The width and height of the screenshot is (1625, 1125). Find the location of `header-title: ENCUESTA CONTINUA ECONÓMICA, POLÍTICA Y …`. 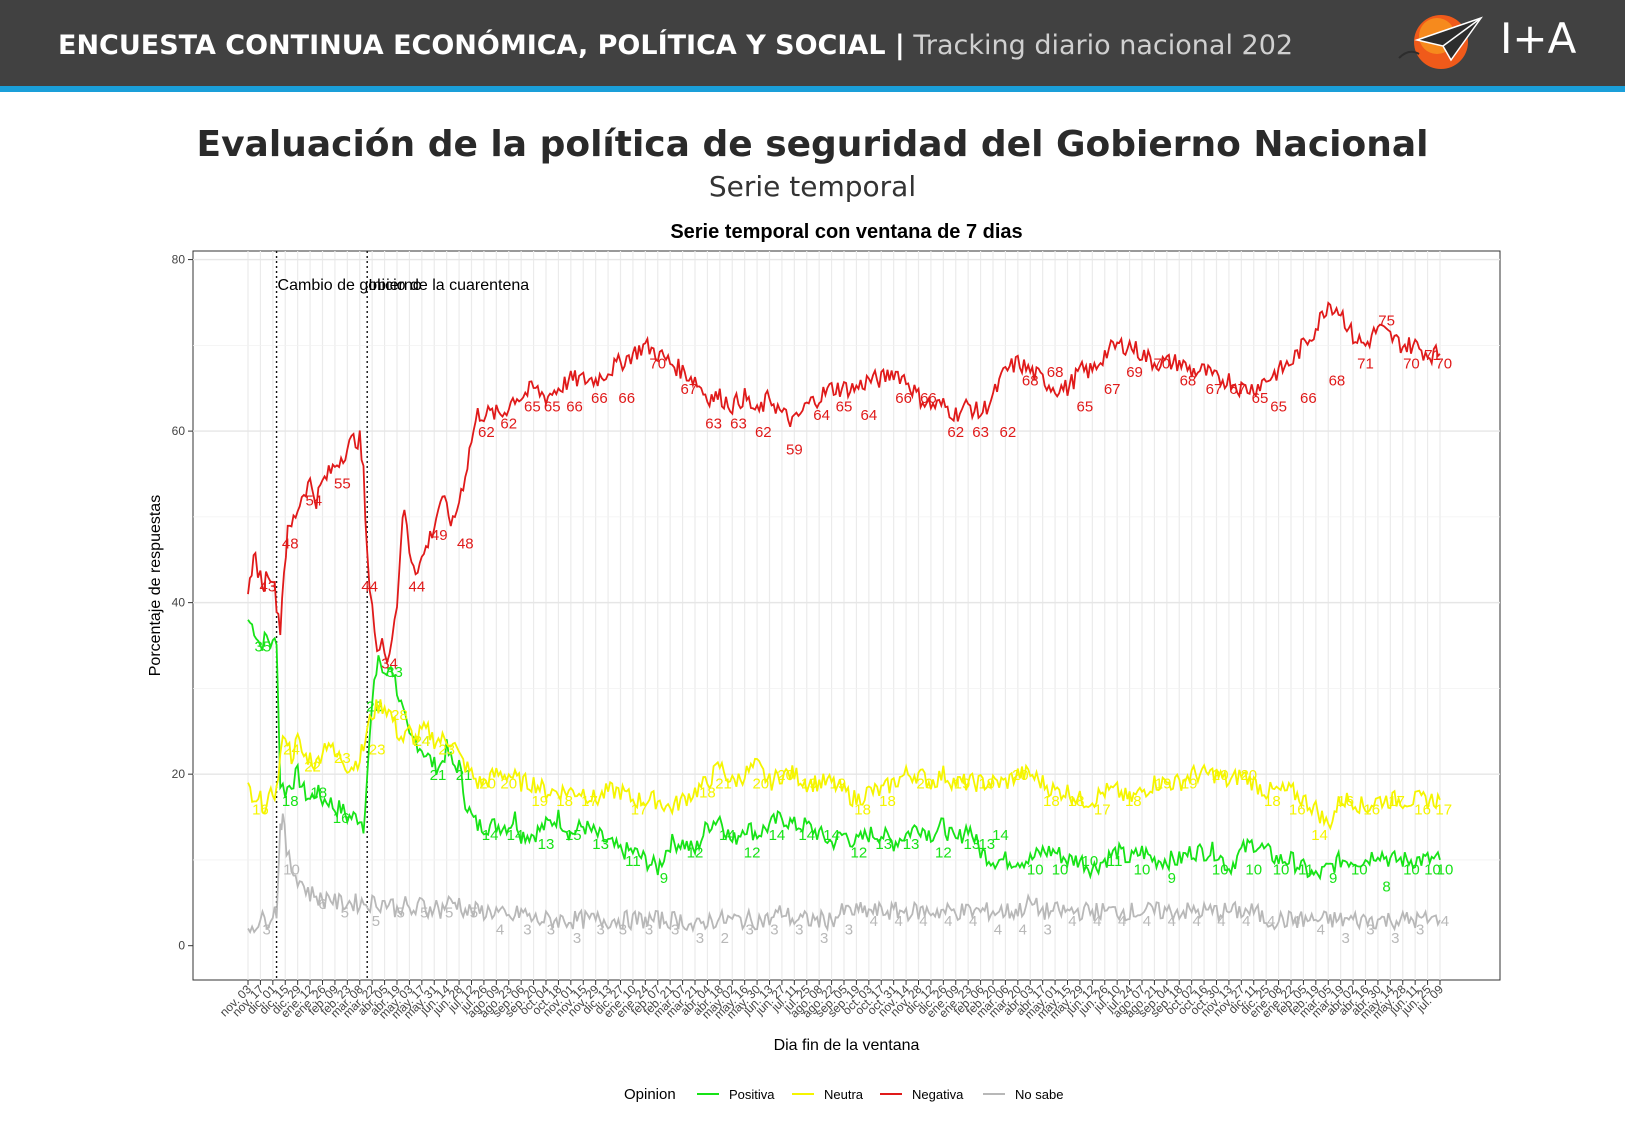

header-title: ENCUESTA CONTINUA ECONÓMICA, POLÍTICA Y … is located at coordinates (675, 45).